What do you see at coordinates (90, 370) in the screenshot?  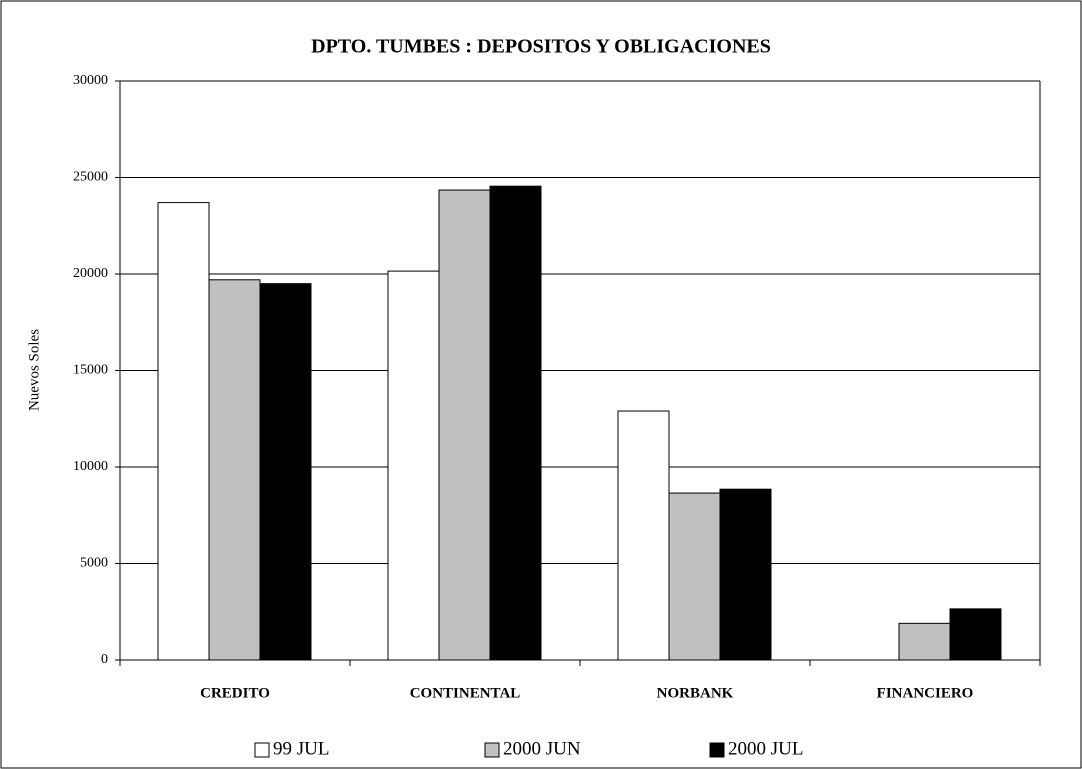 I see `y-tick-label: 15000` at bounding box center [90, 370].